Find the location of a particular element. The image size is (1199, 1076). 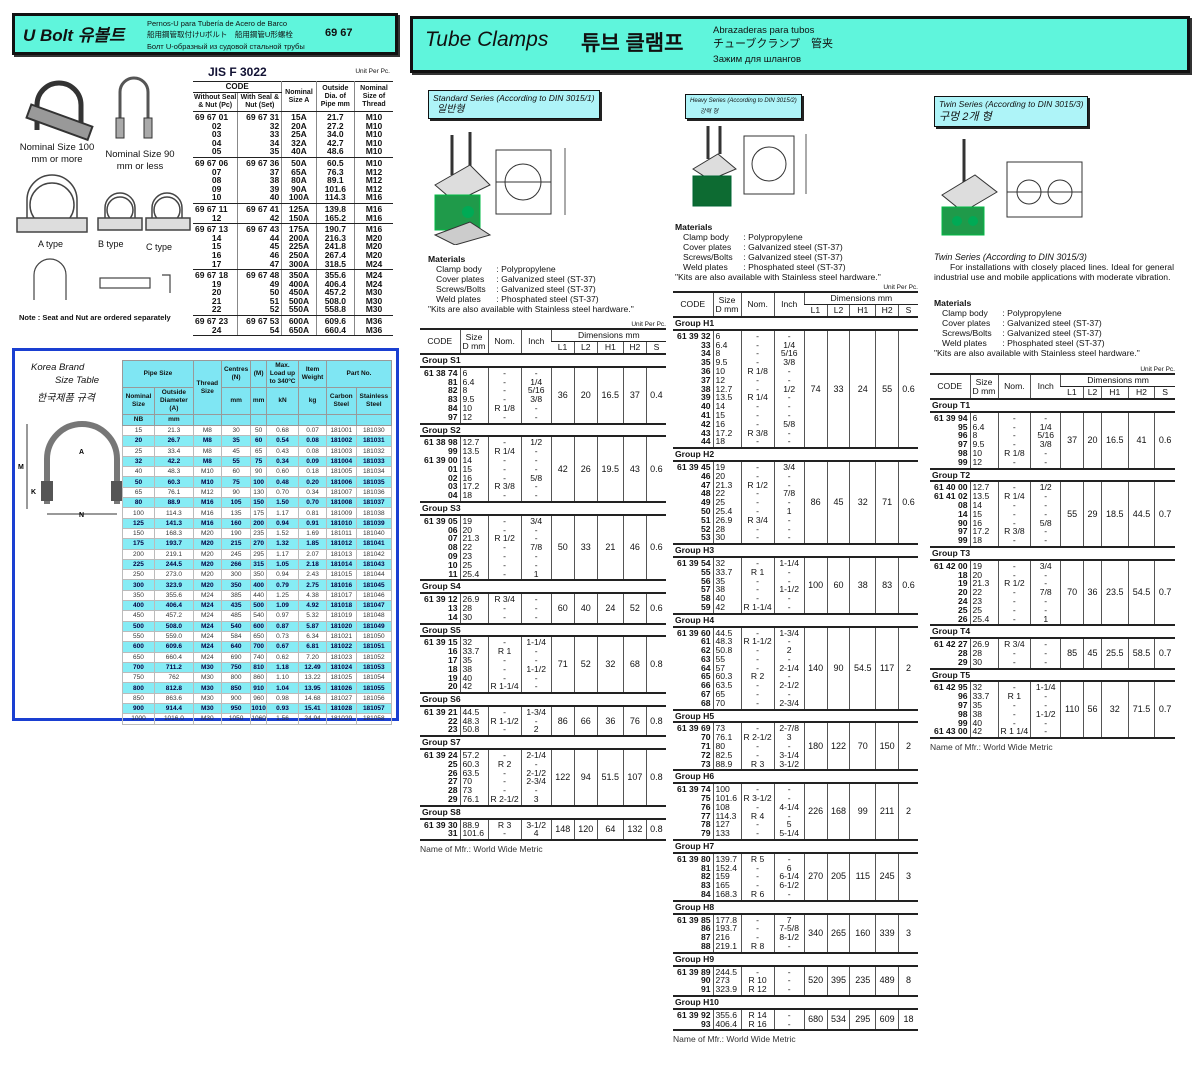

code-without: 17 is located at coordinates (216, 263).